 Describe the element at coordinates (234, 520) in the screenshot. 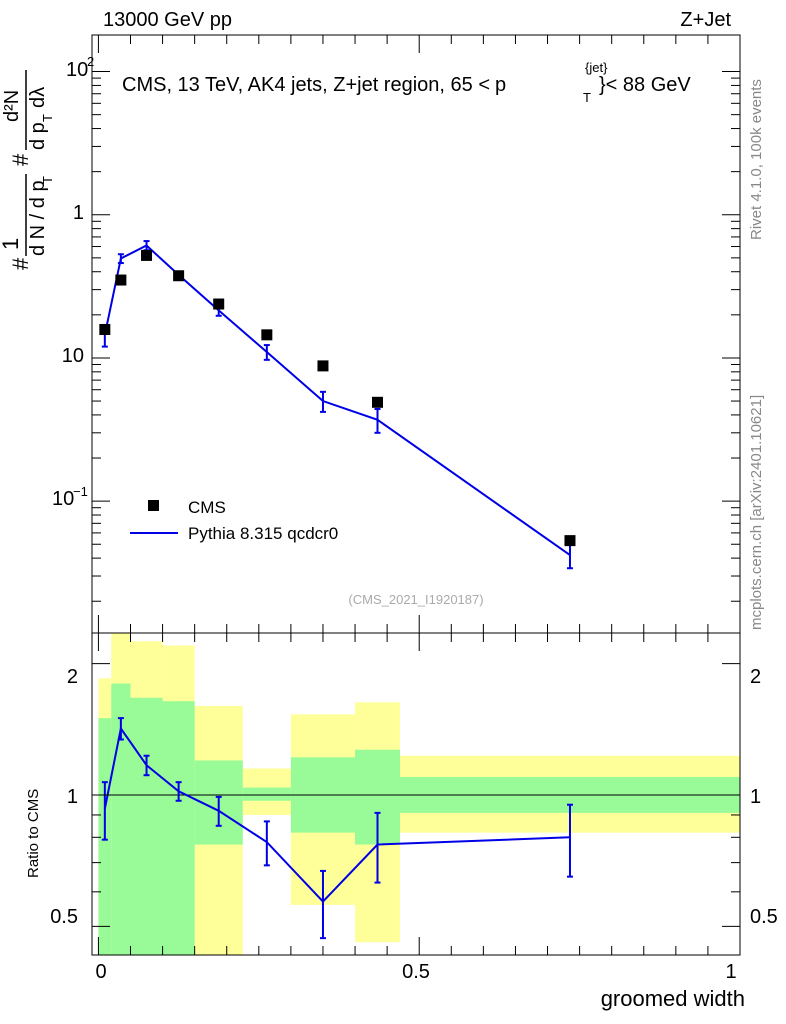

I see `legend: CMS Pythia 8.315 qcdcr0` at that location.